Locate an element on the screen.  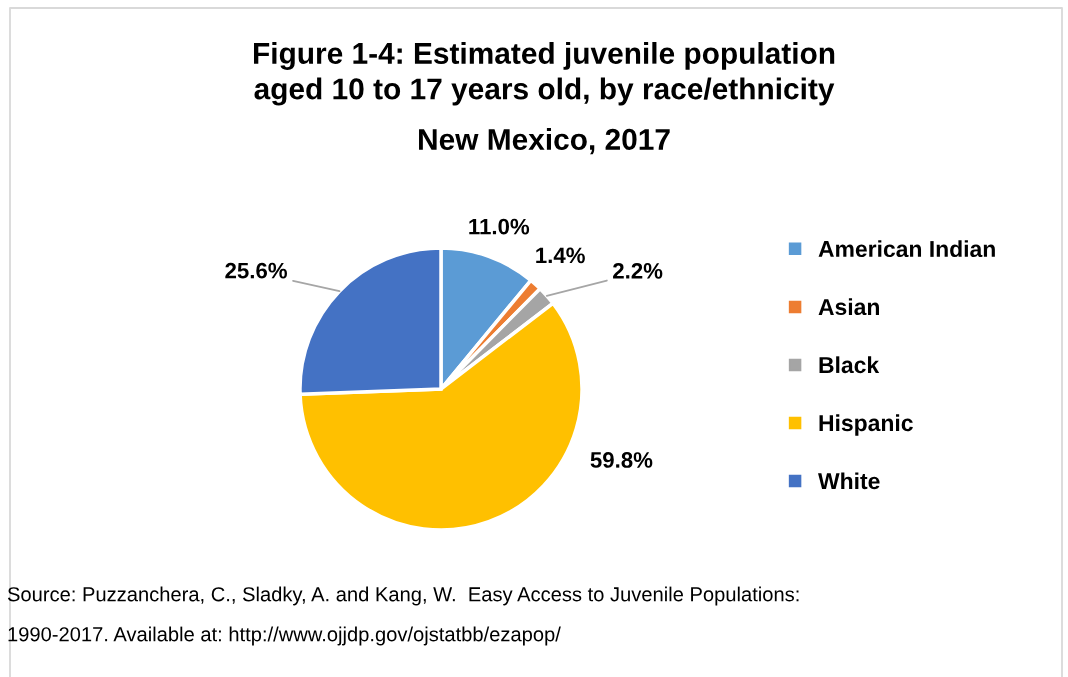
data-label: 11.0% is located at coordinates (499, 226).